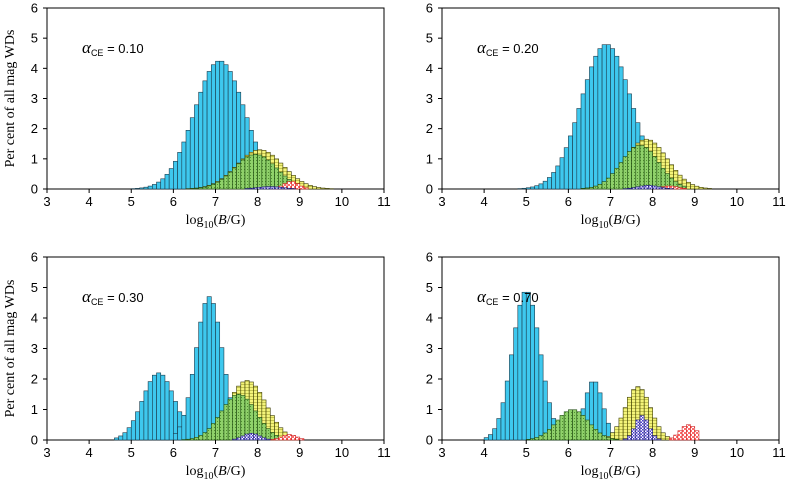  I want to click on x-tick-label: 11, so click(384, 201).